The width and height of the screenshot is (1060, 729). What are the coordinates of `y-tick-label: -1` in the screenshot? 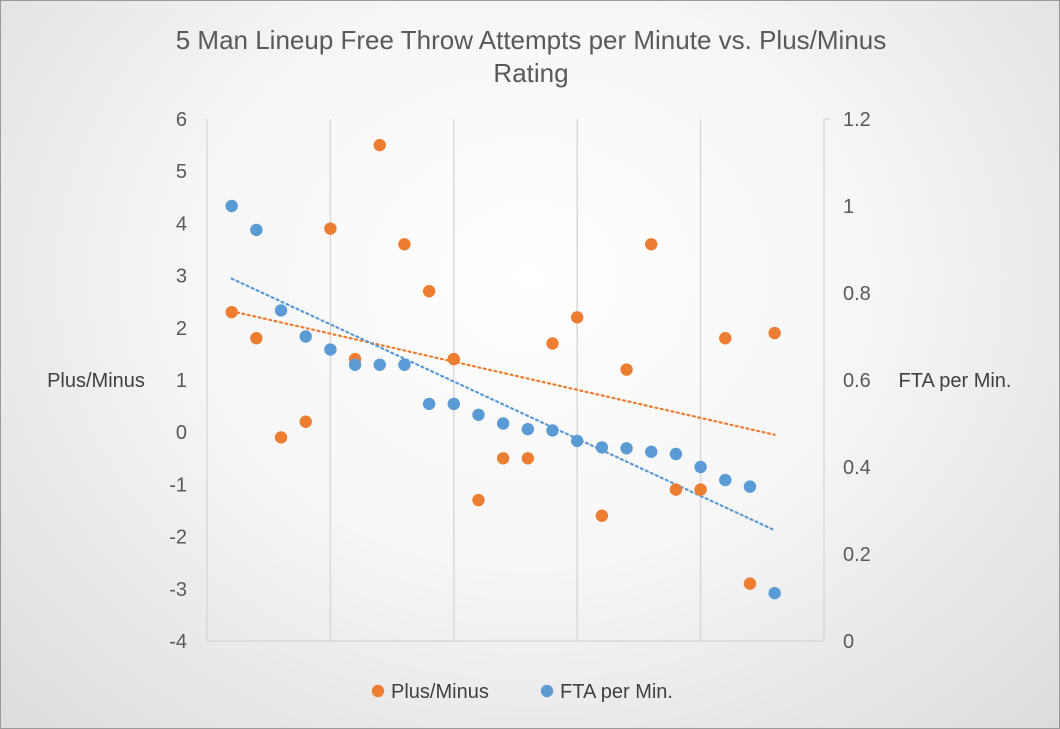 It's located at (178, 485).